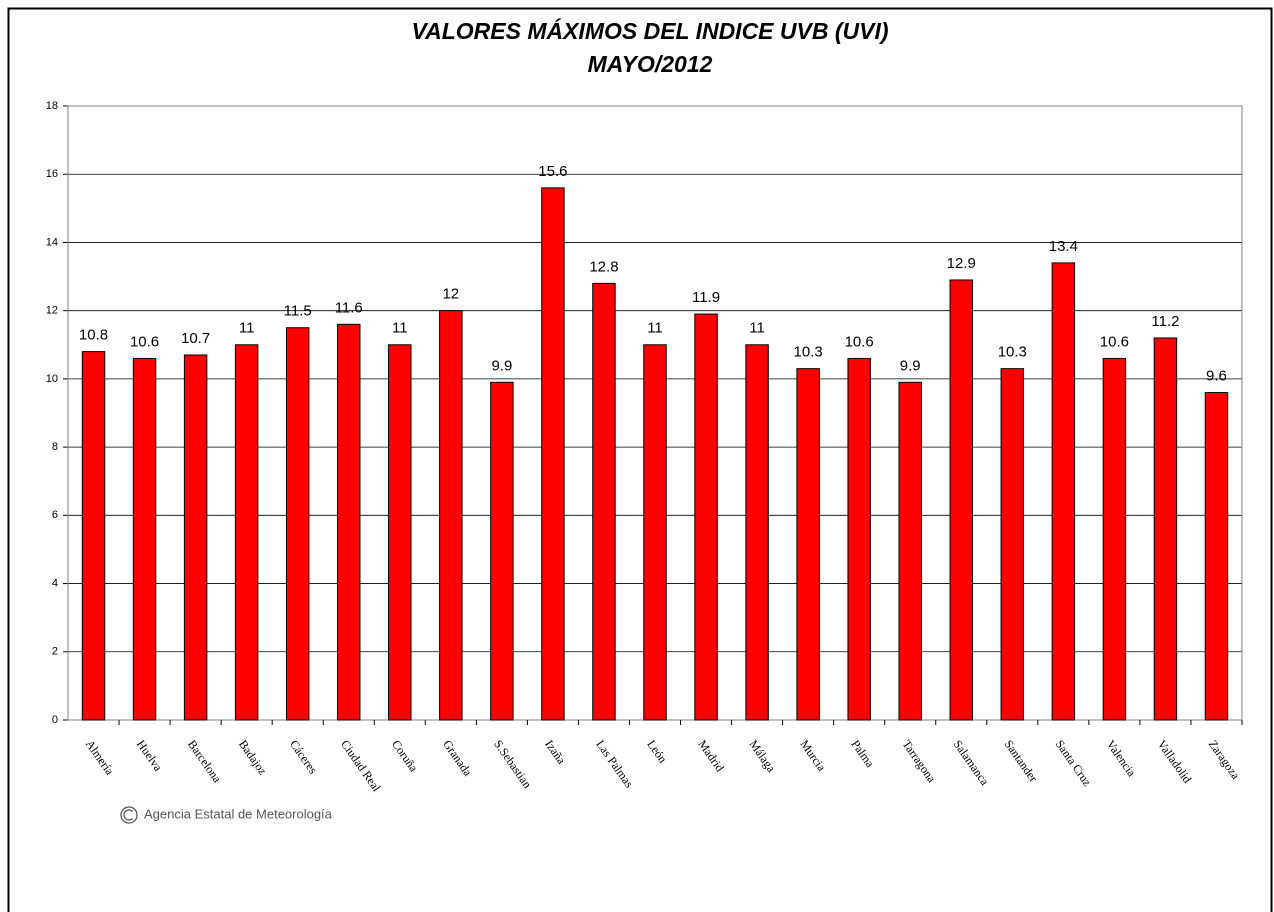 The height and width of the screenshot is (912, 1274). Describe the element at coordinates (1063, 246) in the screenshot. I see `value-label: 13.4` at that location.